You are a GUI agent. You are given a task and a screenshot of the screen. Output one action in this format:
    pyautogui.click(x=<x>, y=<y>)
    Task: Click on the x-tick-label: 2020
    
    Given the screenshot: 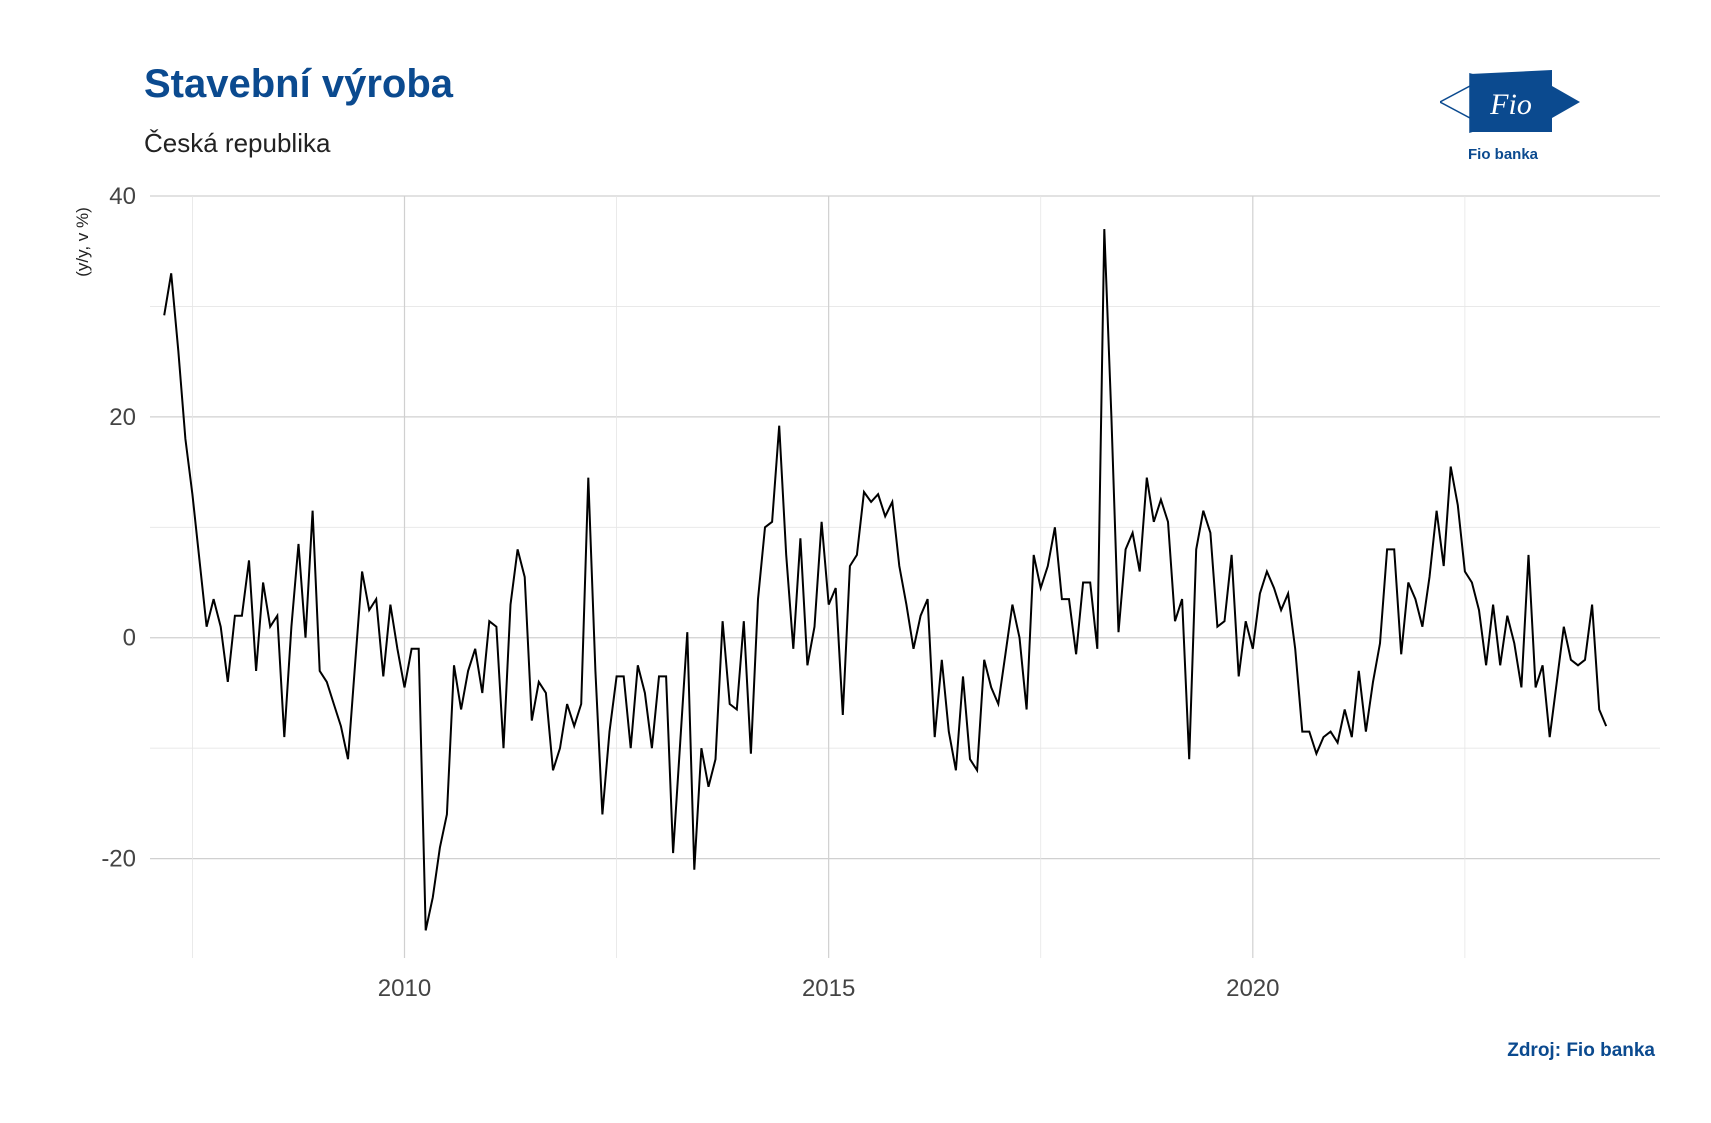 What is the action you would take?
    pyautogui.click(x=1252, y=988)
    